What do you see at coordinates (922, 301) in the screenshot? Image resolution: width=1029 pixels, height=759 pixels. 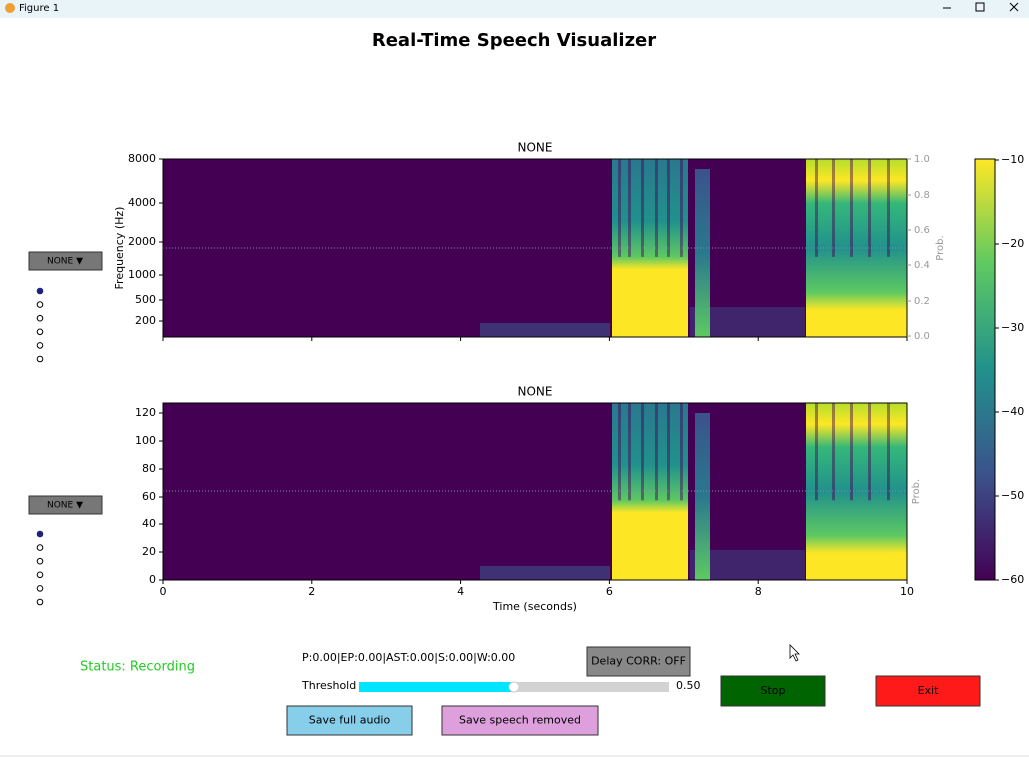 I see `y2-tick-label: 0.2` at bounding box center [922, 301].